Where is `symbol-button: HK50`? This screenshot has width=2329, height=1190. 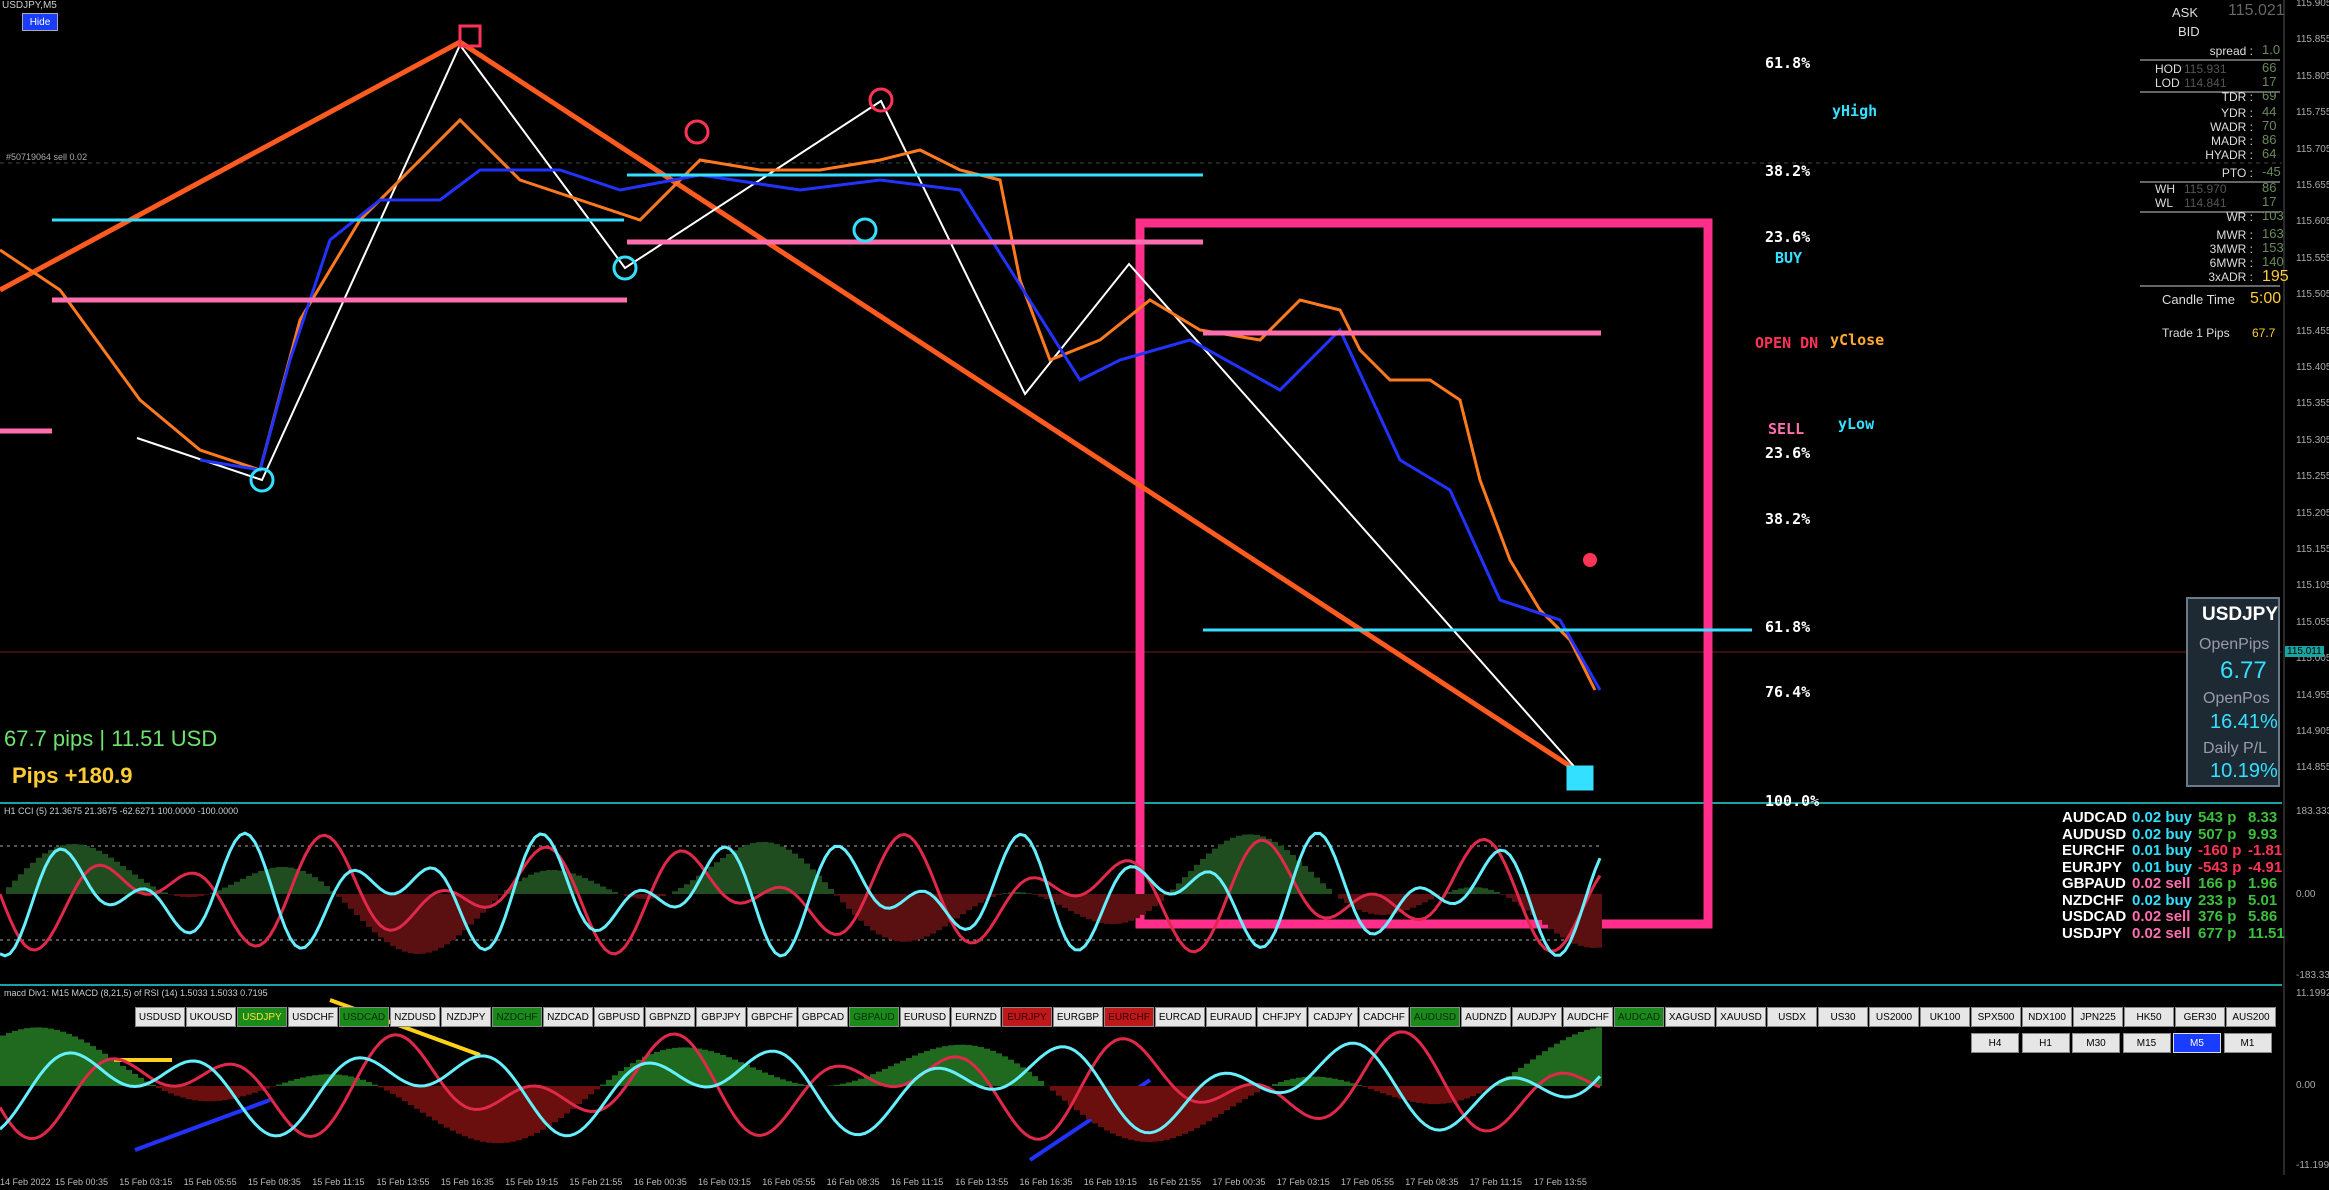
symbol-button: HK50 is located at coordinates (2149, 1017).